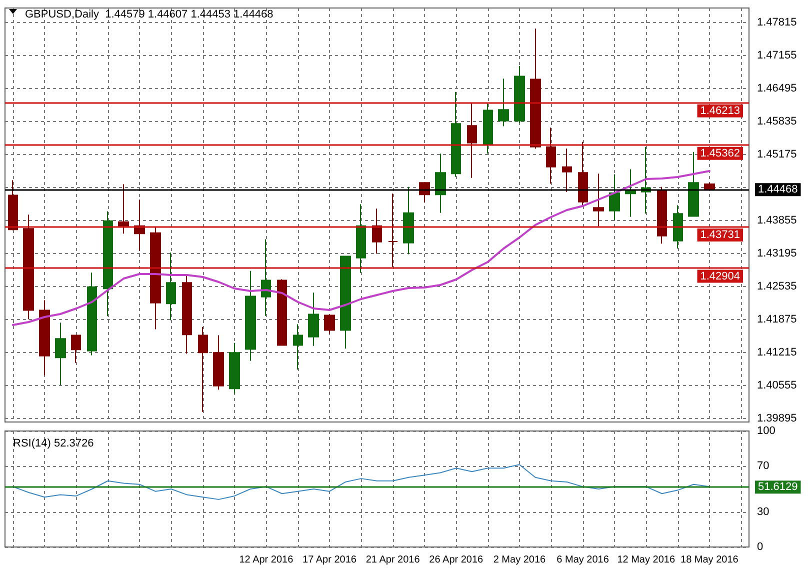 Image resolution: width=809 pixels, height=577 pixels. I want to click on y-tick-label: 1.46495, so click(777, 88).